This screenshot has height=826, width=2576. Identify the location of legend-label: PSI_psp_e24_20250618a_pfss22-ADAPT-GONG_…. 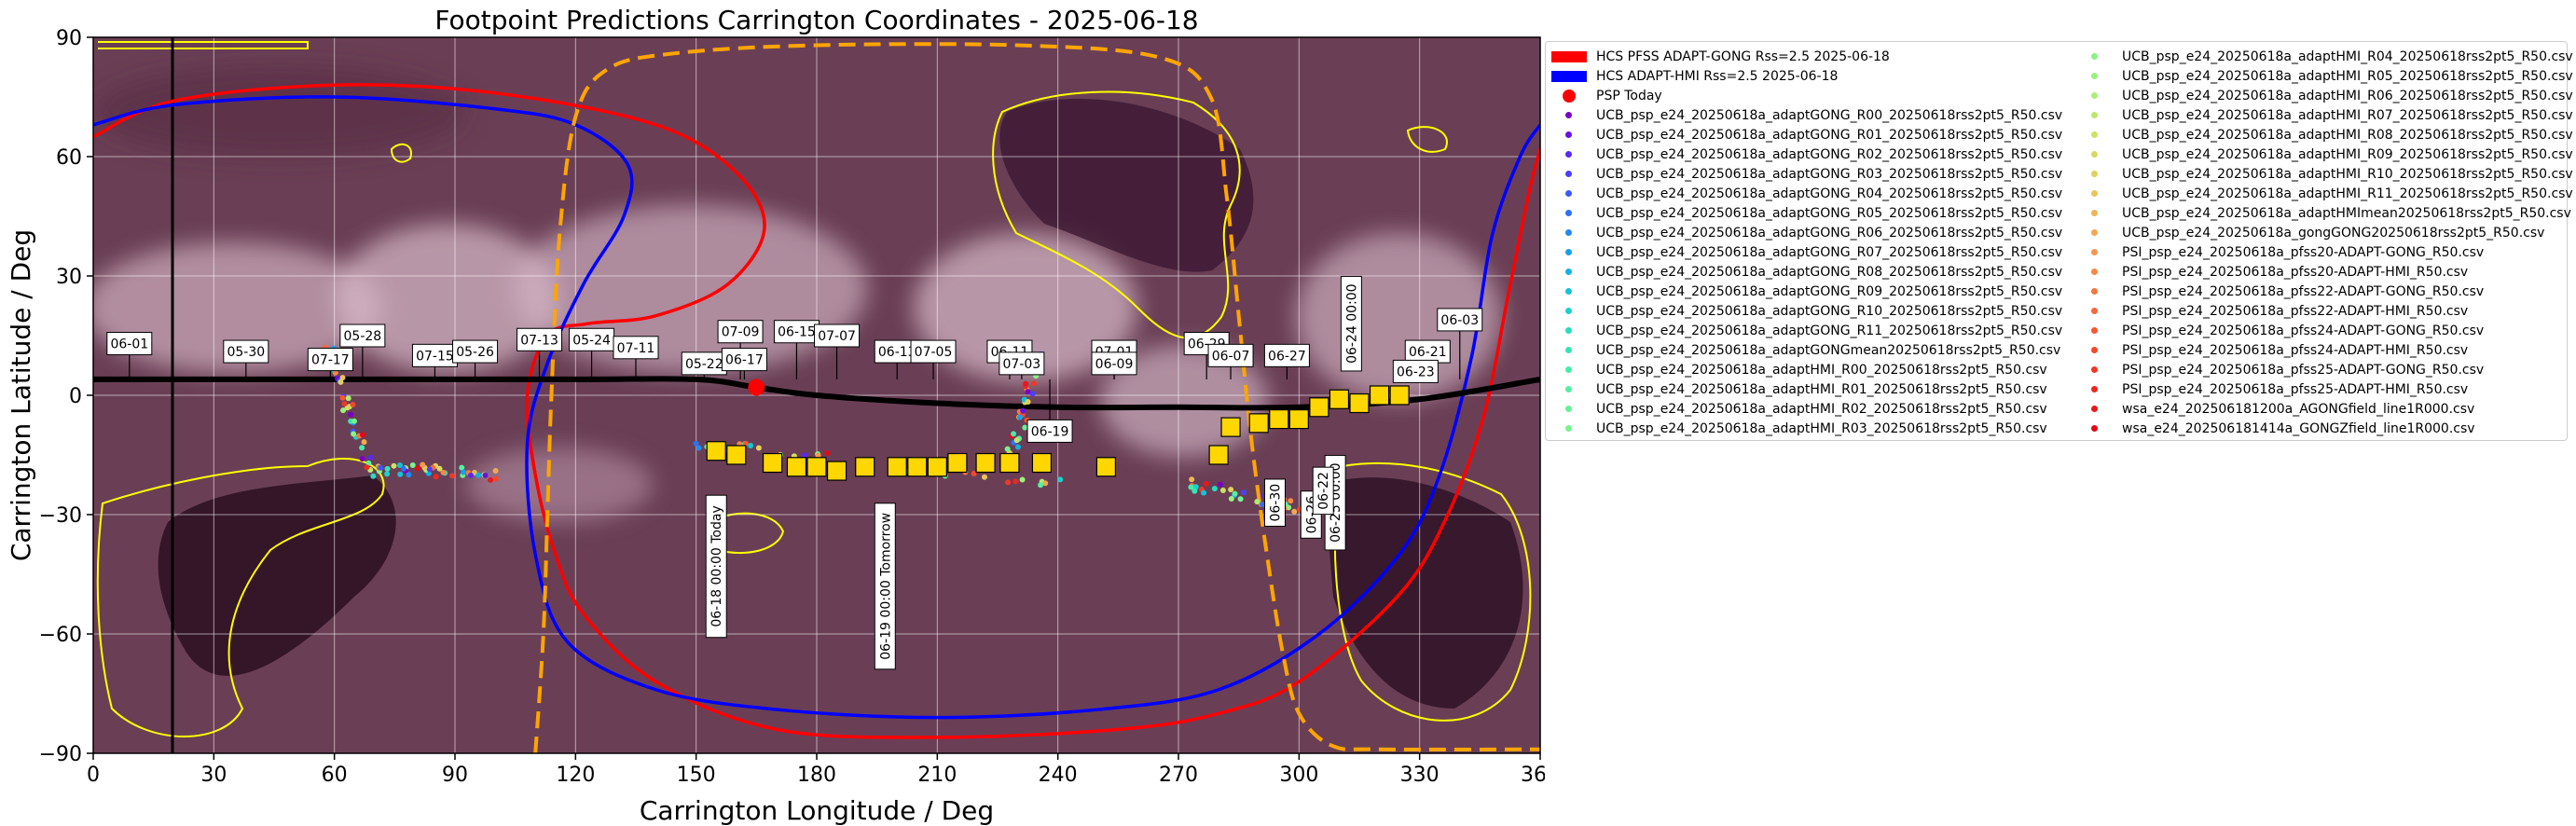
(2303, 291).